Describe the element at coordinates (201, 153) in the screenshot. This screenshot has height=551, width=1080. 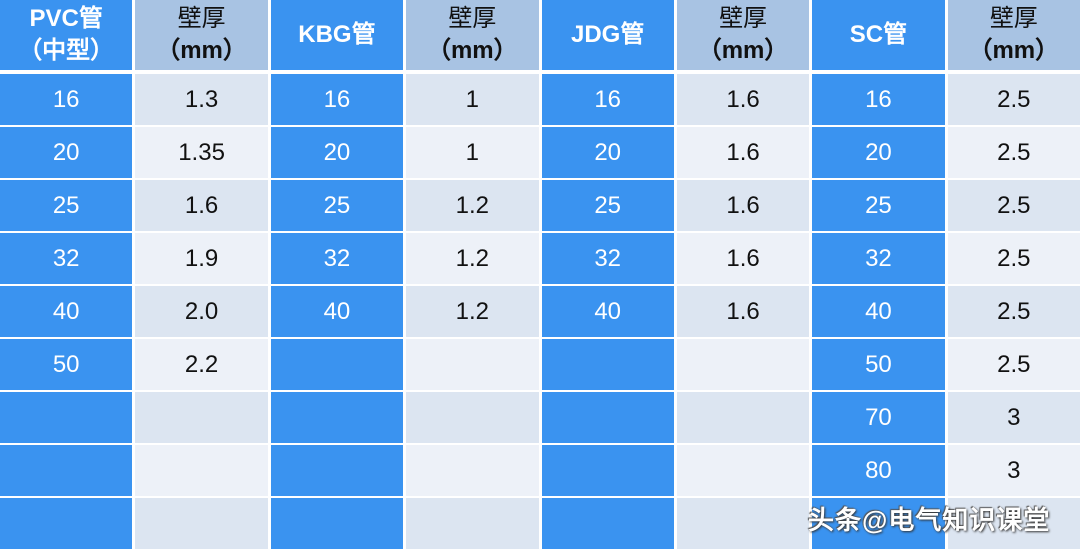
I see `wall-thickness-cell: 1.35` at that location.